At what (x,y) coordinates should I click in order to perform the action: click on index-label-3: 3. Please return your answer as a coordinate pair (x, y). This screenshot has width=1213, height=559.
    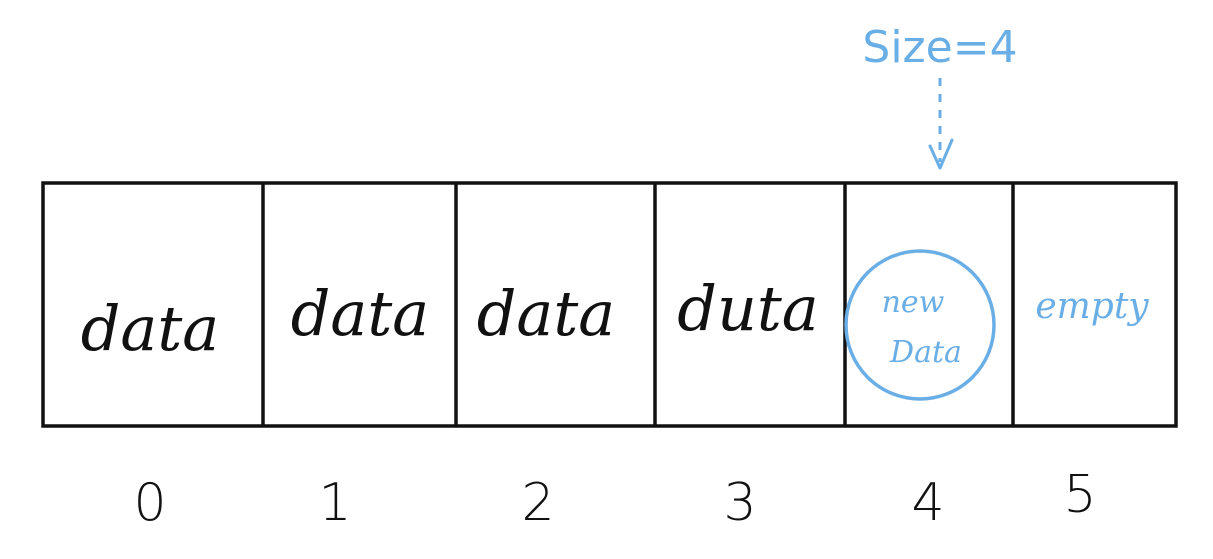
    Looking at the image, I should click on (739, 503).